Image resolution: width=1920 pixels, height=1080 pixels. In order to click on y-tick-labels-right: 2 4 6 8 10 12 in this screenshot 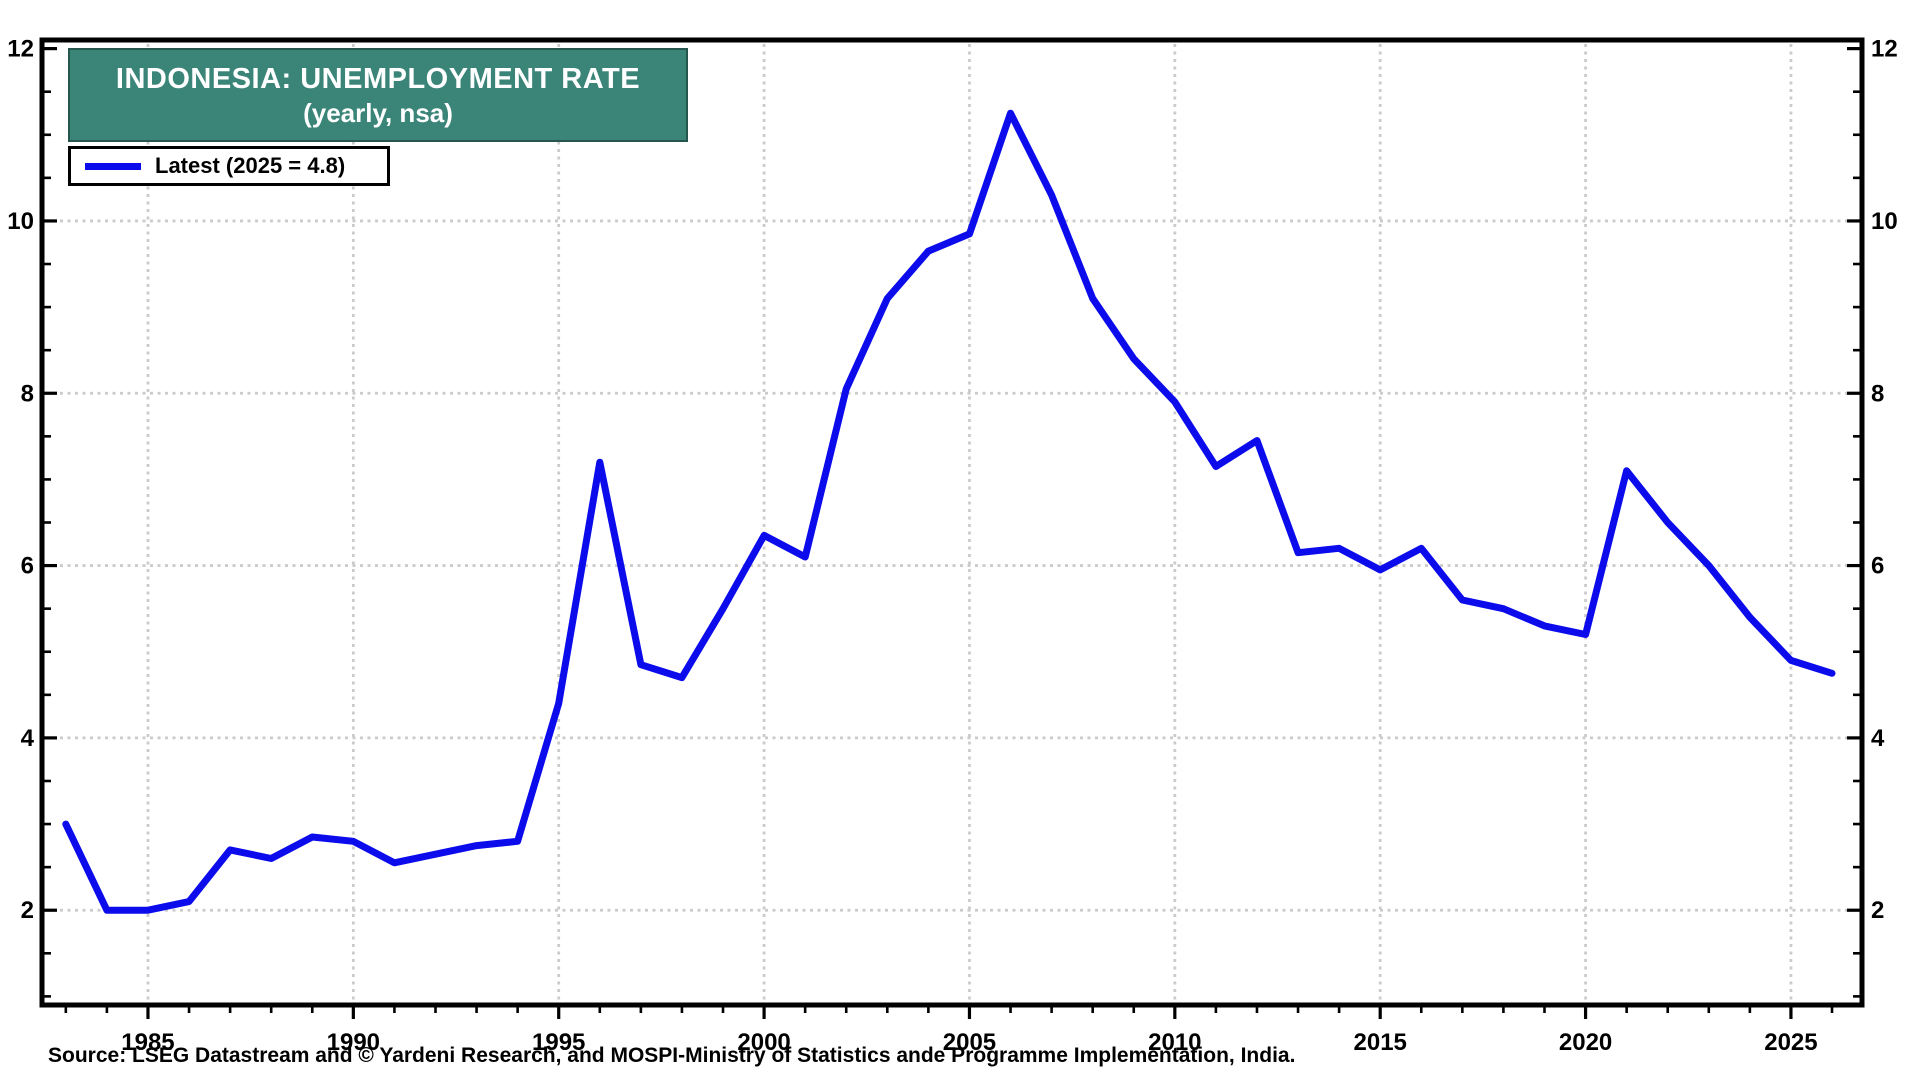, I will do `click(1884, 480)`.